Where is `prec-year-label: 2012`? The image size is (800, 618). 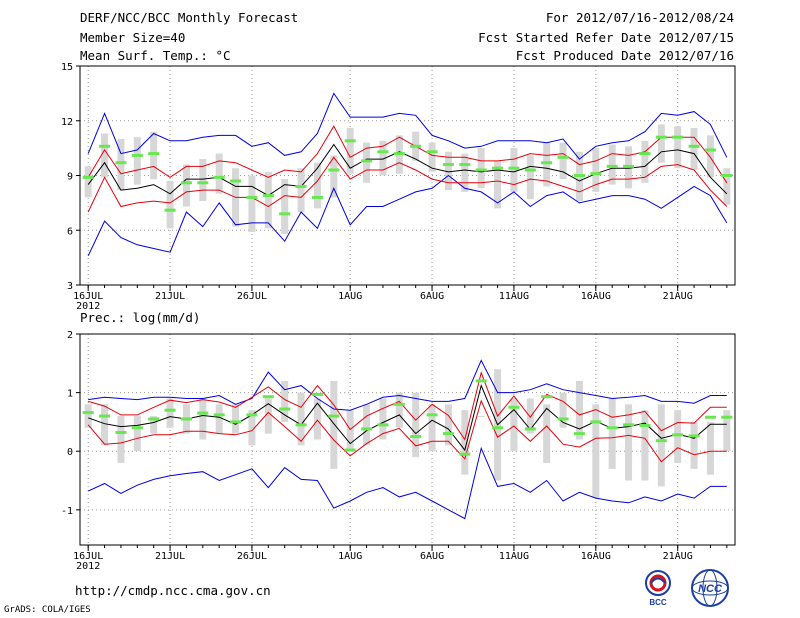 prec-year-label: 2012 is located at coordinates (88, 566).